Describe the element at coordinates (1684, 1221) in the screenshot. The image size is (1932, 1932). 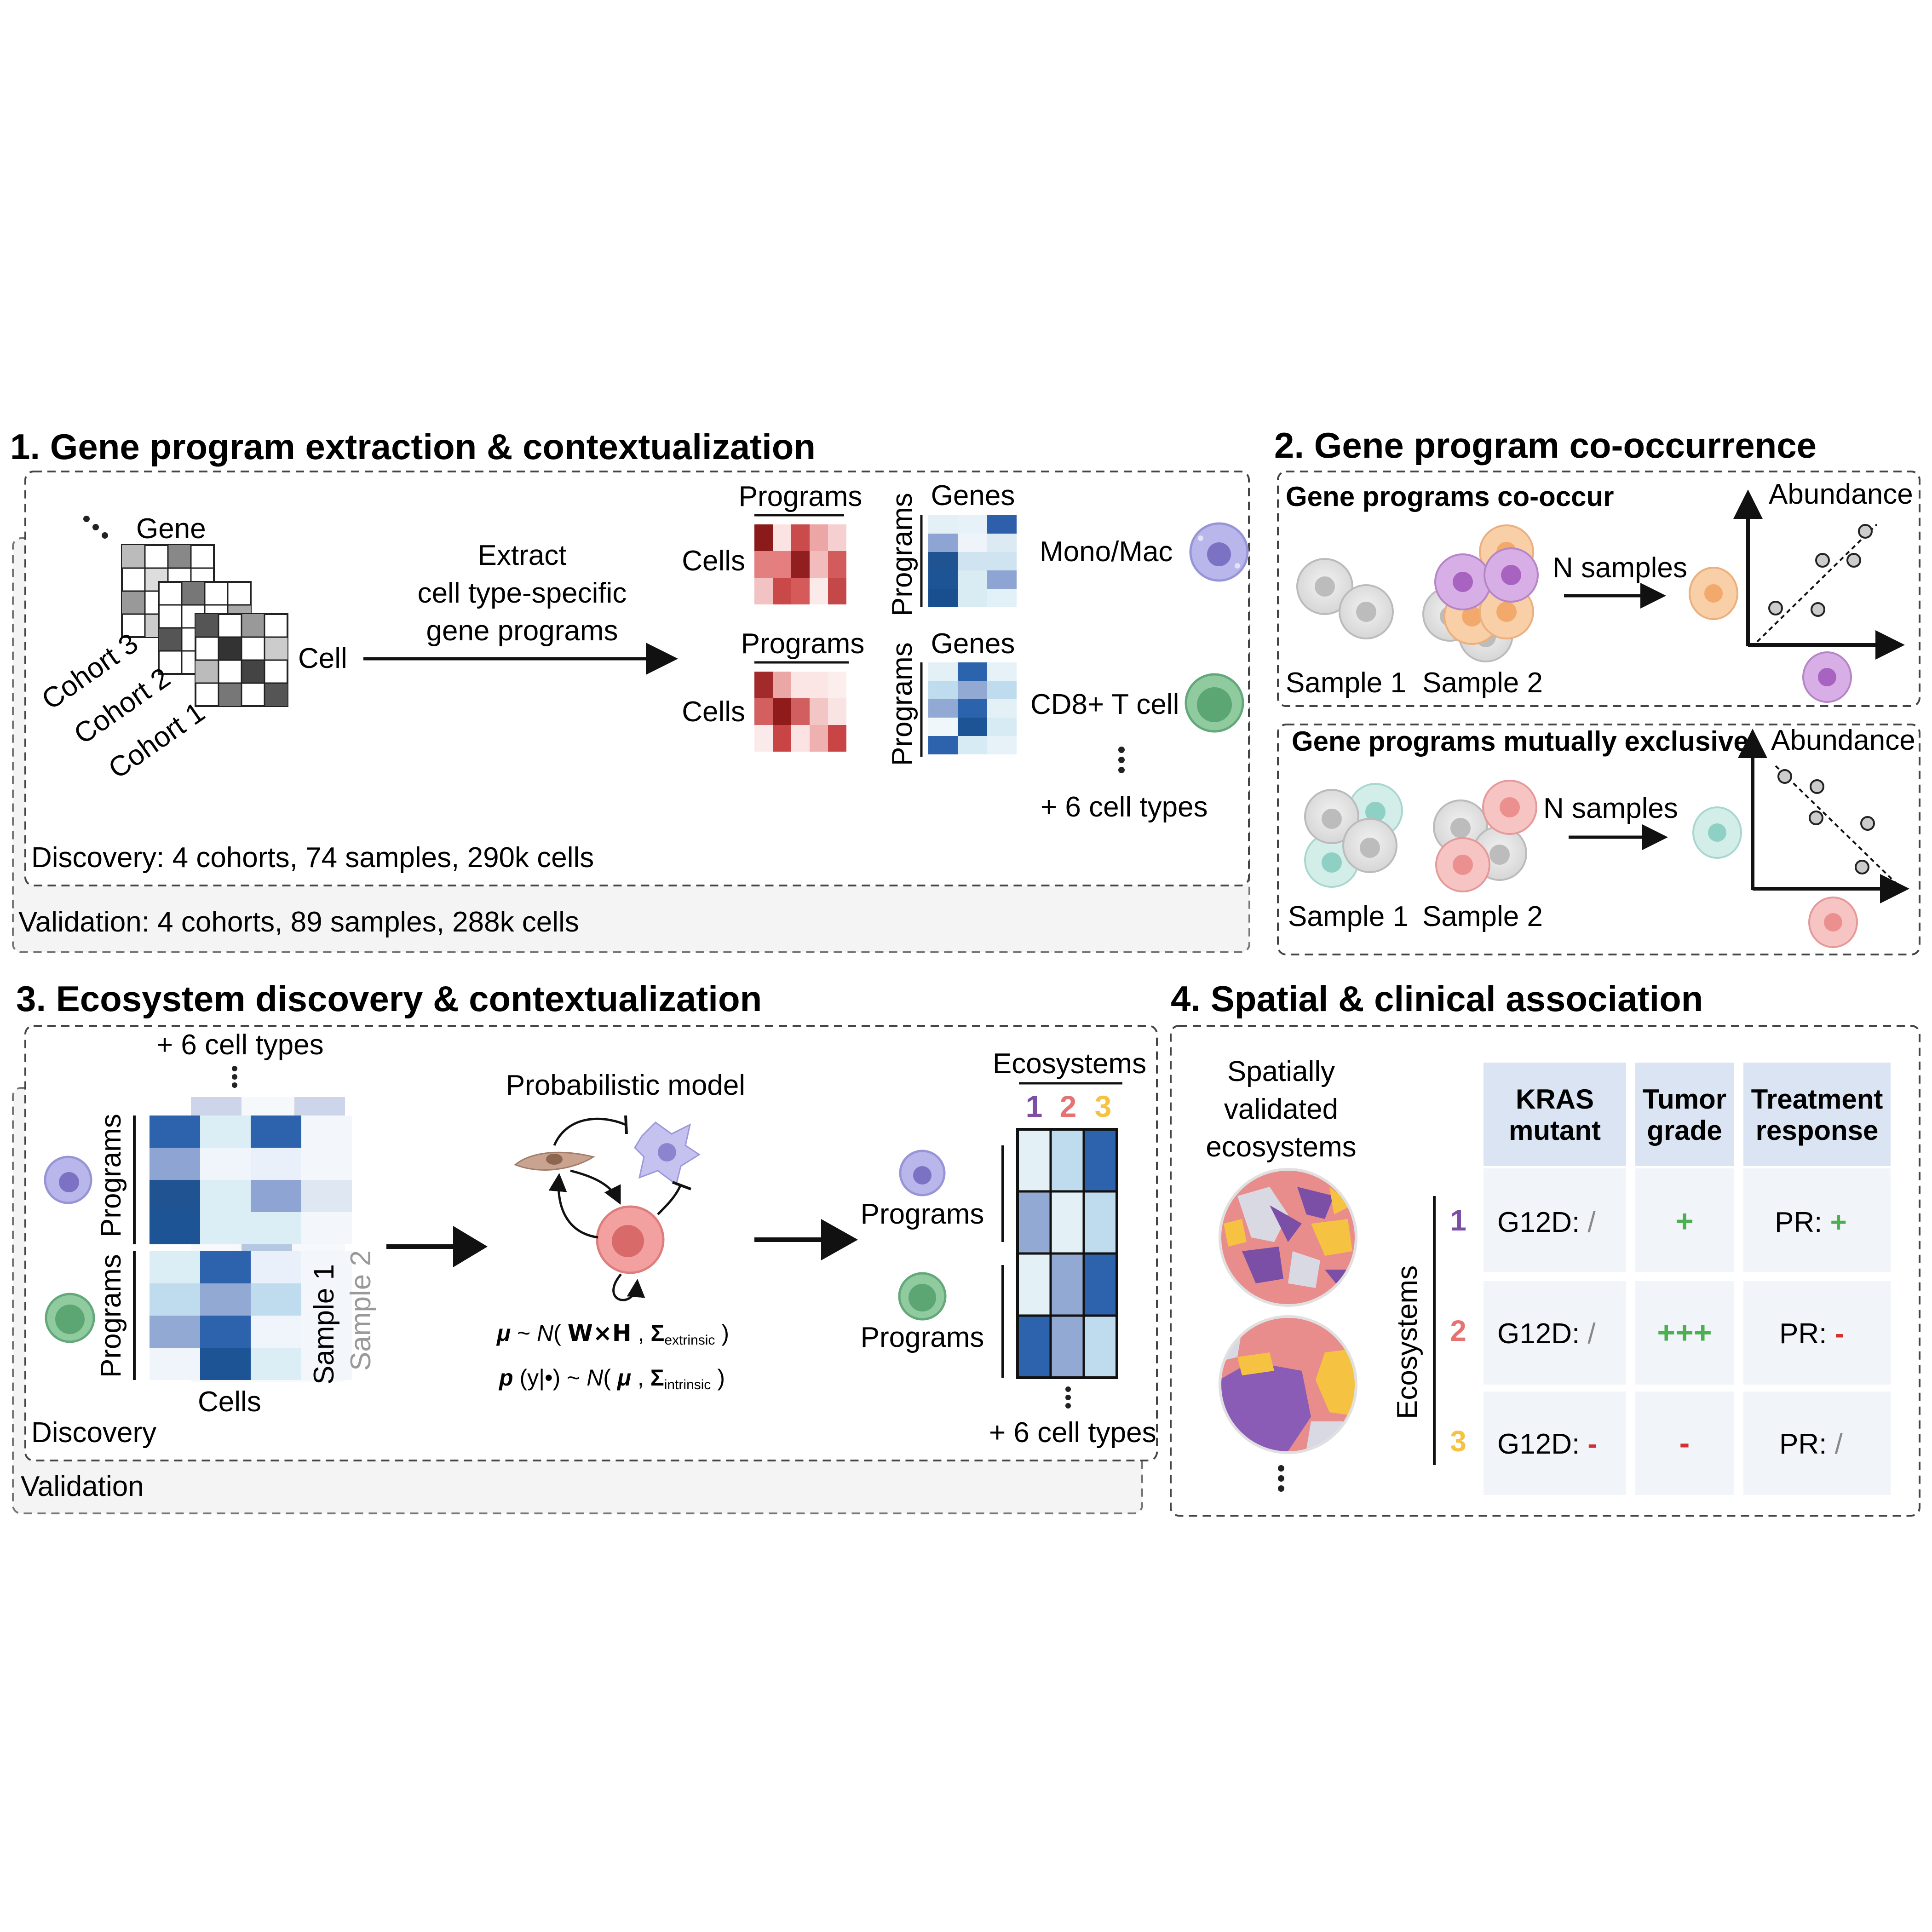
I see `row1-grade: +` at that location.